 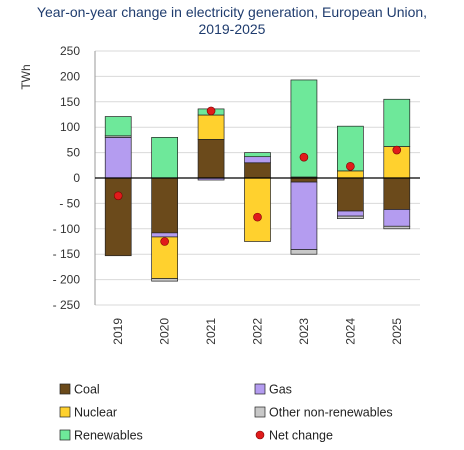 I want to click on y-tick-label: - 250, so click(x=67, y=305).